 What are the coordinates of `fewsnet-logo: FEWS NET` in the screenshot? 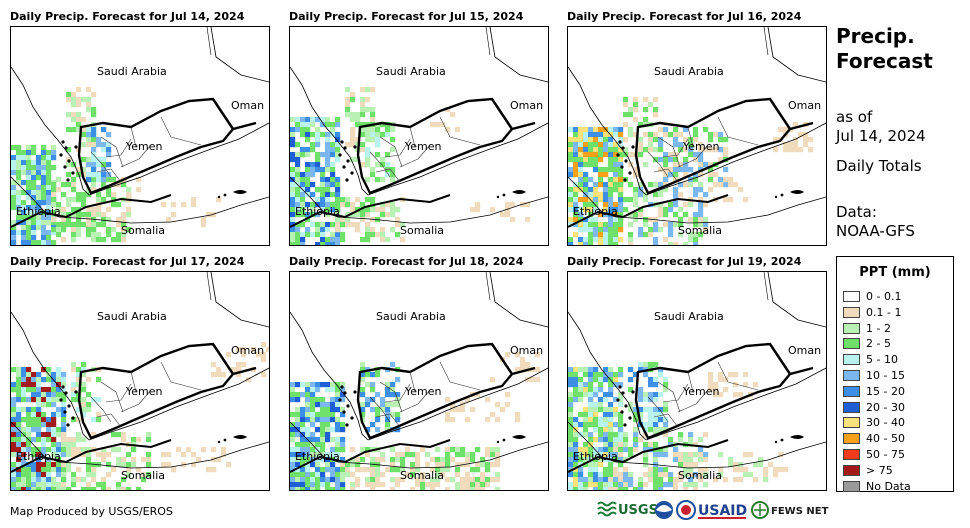 It's located at (790, 510).